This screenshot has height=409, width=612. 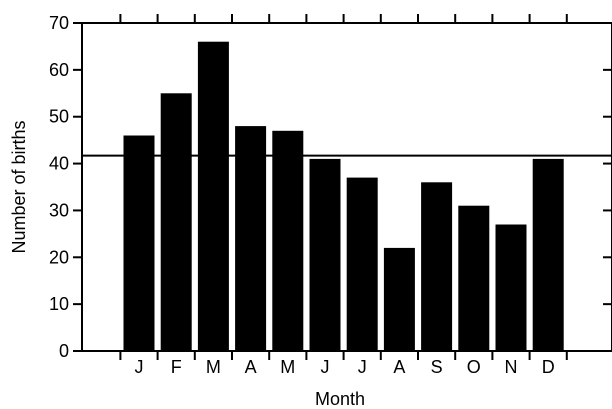 I want to click on x-tick-label-7: J, so click(x=362, y=367).